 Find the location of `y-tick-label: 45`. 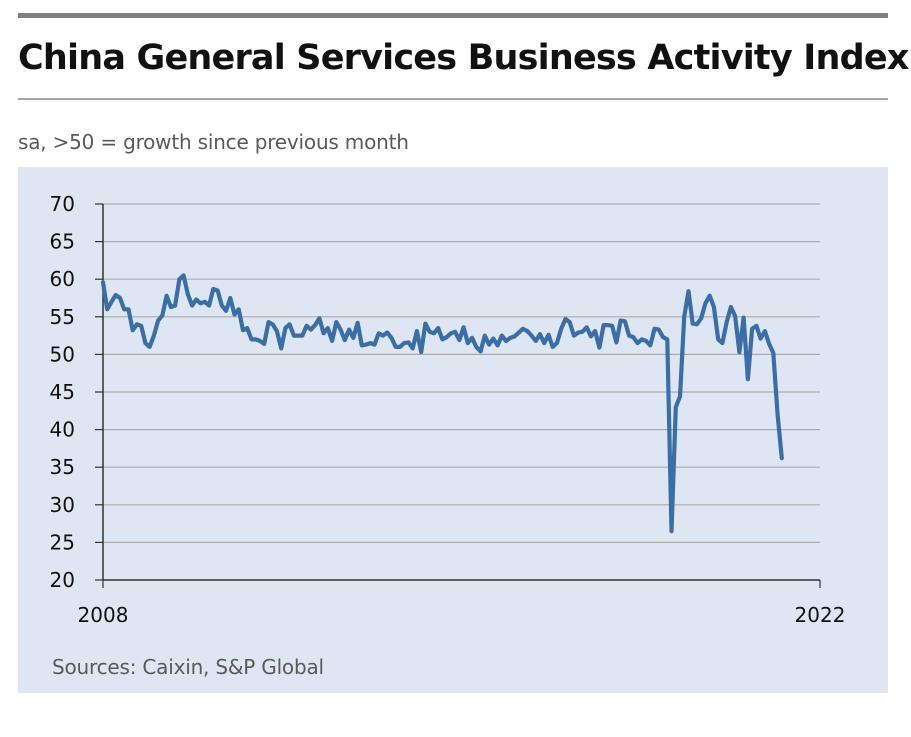

y-tick-label: 45 is located at coordinates (62, 392).